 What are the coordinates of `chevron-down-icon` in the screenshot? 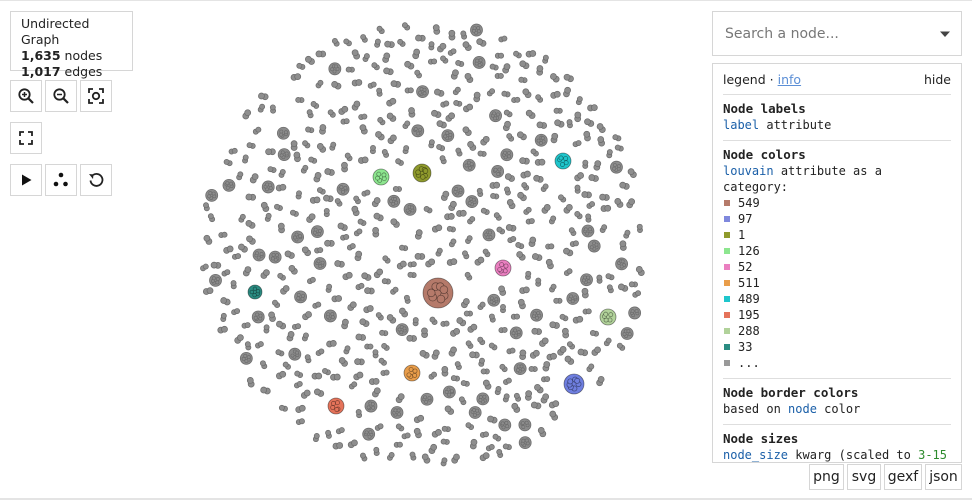 It's located at (945, 34).